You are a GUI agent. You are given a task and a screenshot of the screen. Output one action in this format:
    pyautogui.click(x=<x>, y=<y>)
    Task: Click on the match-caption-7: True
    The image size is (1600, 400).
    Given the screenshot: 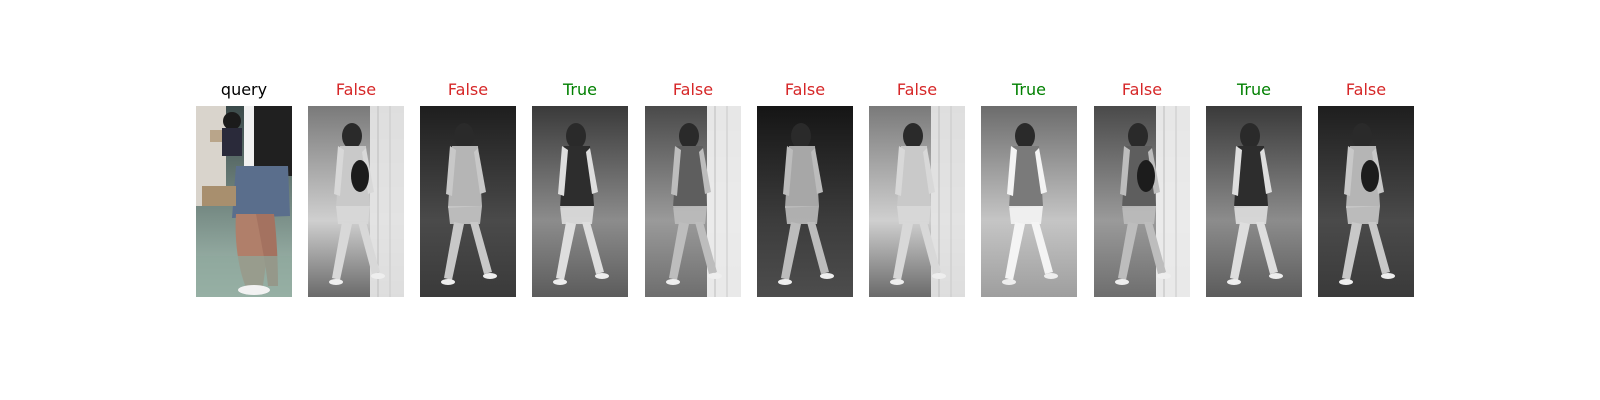 What is the action you would take?
    pyautogui.click(x=1029, y=89)
    